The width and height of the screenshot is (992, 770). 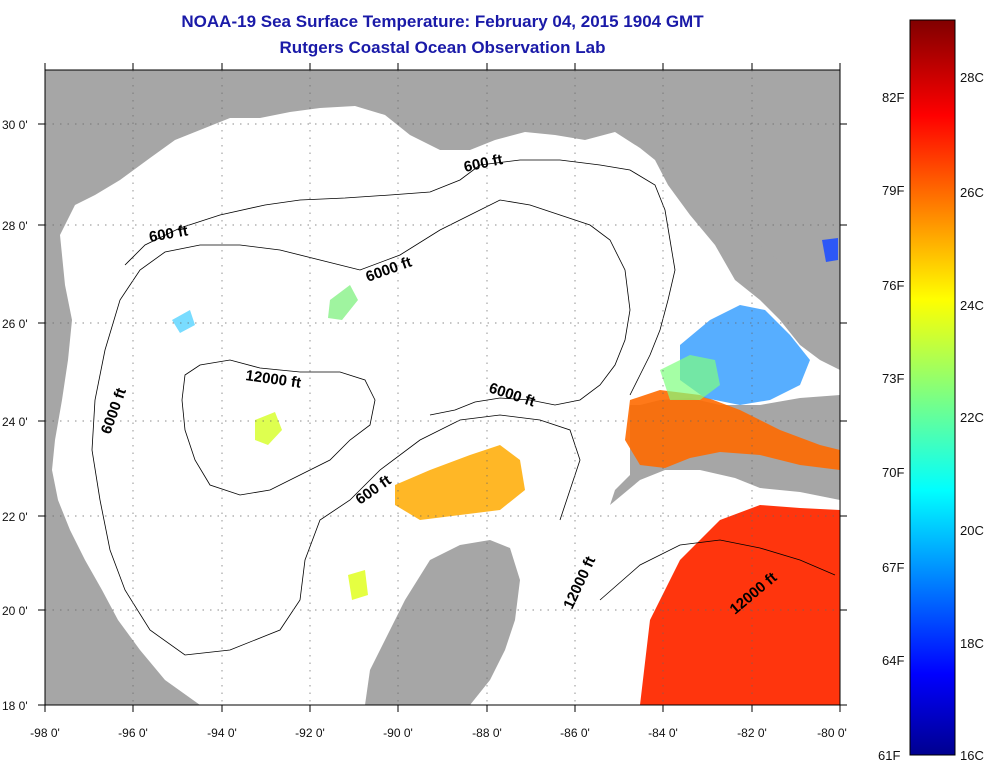 What do you see at coordinates (15, 324) in the screenshot?
I see `y-tick-label: 26 0'` at bounding box center [15, 324].